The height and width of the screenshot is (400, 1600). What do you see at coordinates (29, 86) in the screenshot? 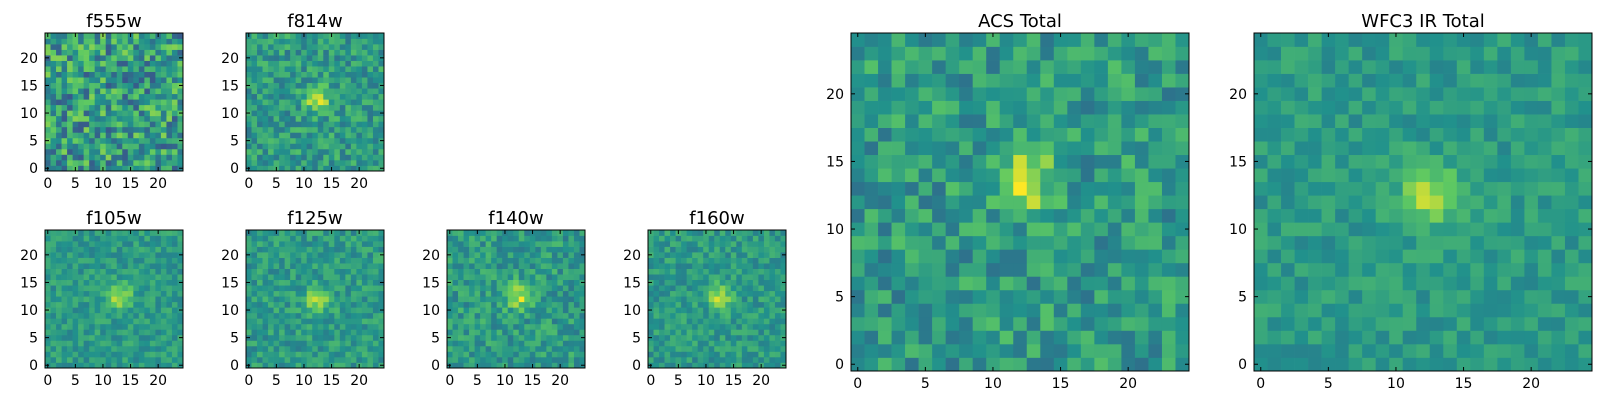
I see `y-tick-label: 15` at bounding box center [29, 86].